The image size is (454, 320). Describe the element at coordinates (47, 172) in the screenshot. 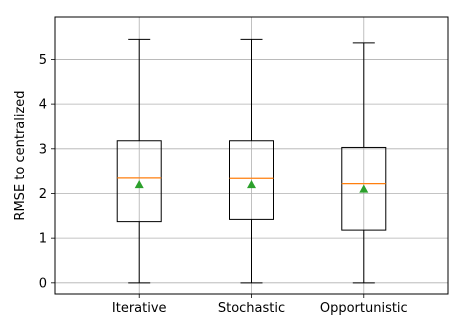

I see `y-axis-ticks: 0 1 2 3 4 5` at that location.